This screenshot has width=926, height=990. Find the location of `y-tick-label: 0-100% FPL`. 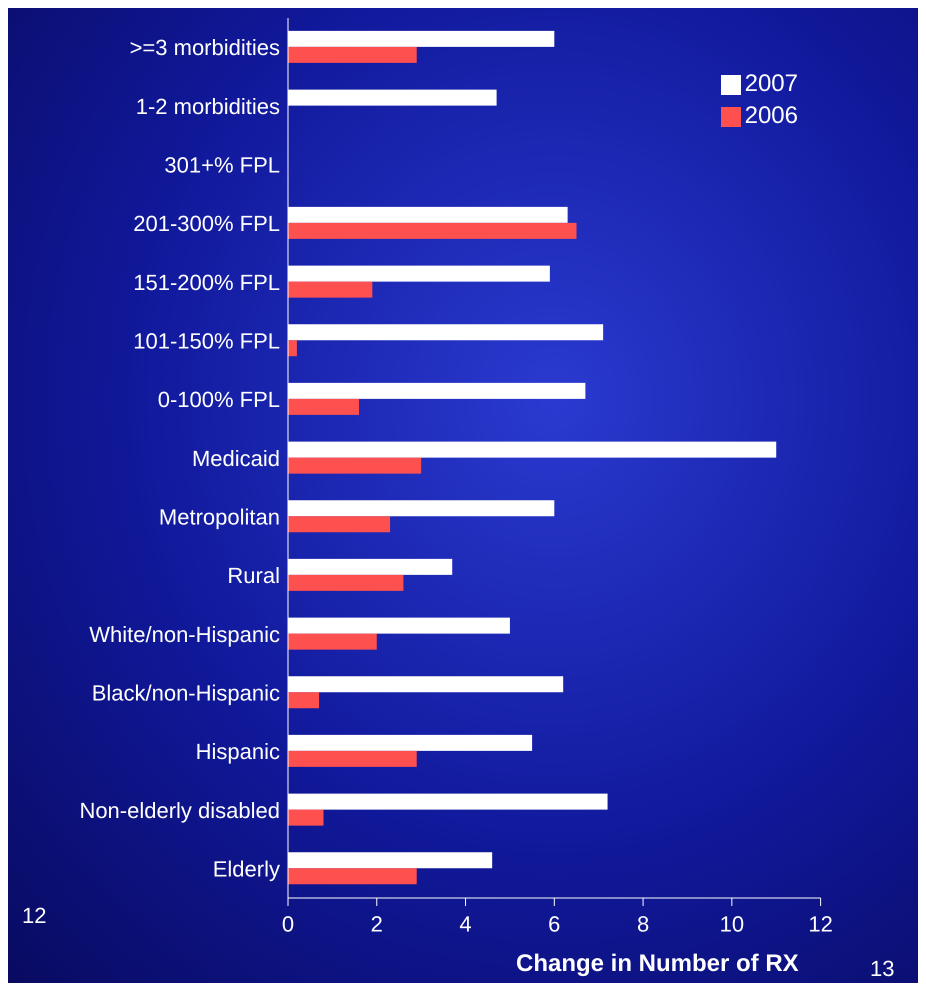

y-tick-label: 0-100% FPL is located at coordinates (219, 399).